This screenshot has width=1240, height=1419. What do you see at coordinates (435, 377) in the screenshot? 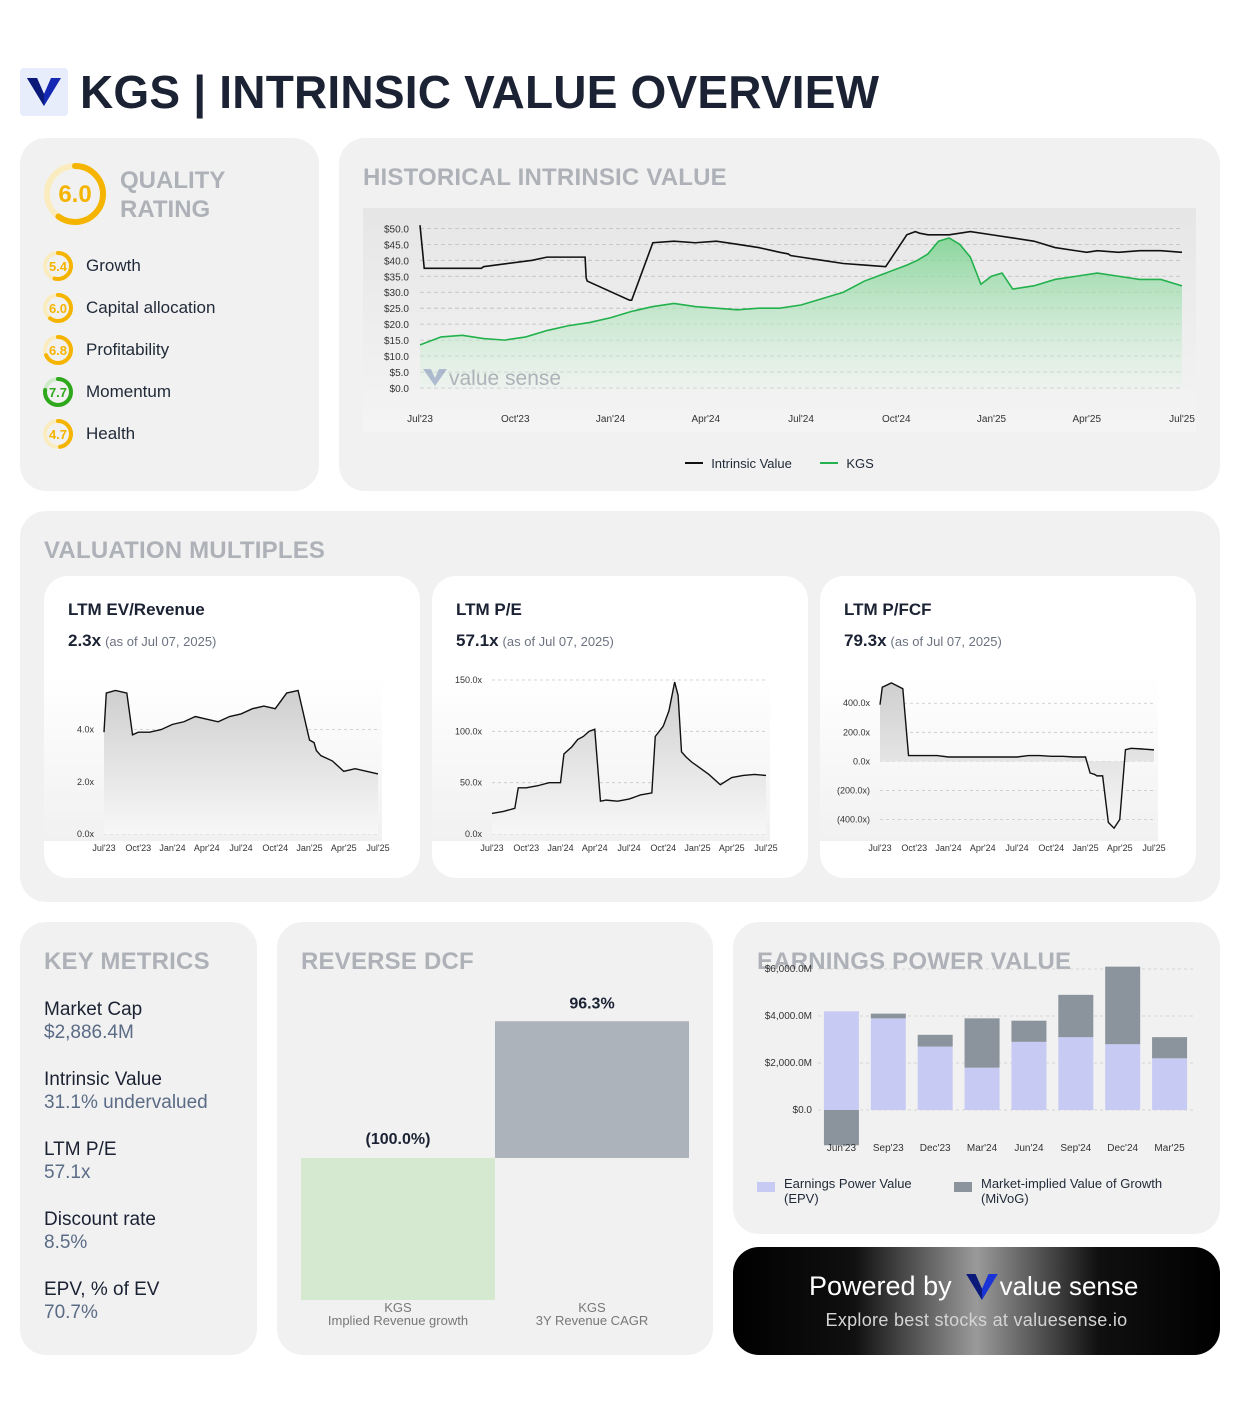
I see `watermark-v-icon` at bounding box center [435, 377].